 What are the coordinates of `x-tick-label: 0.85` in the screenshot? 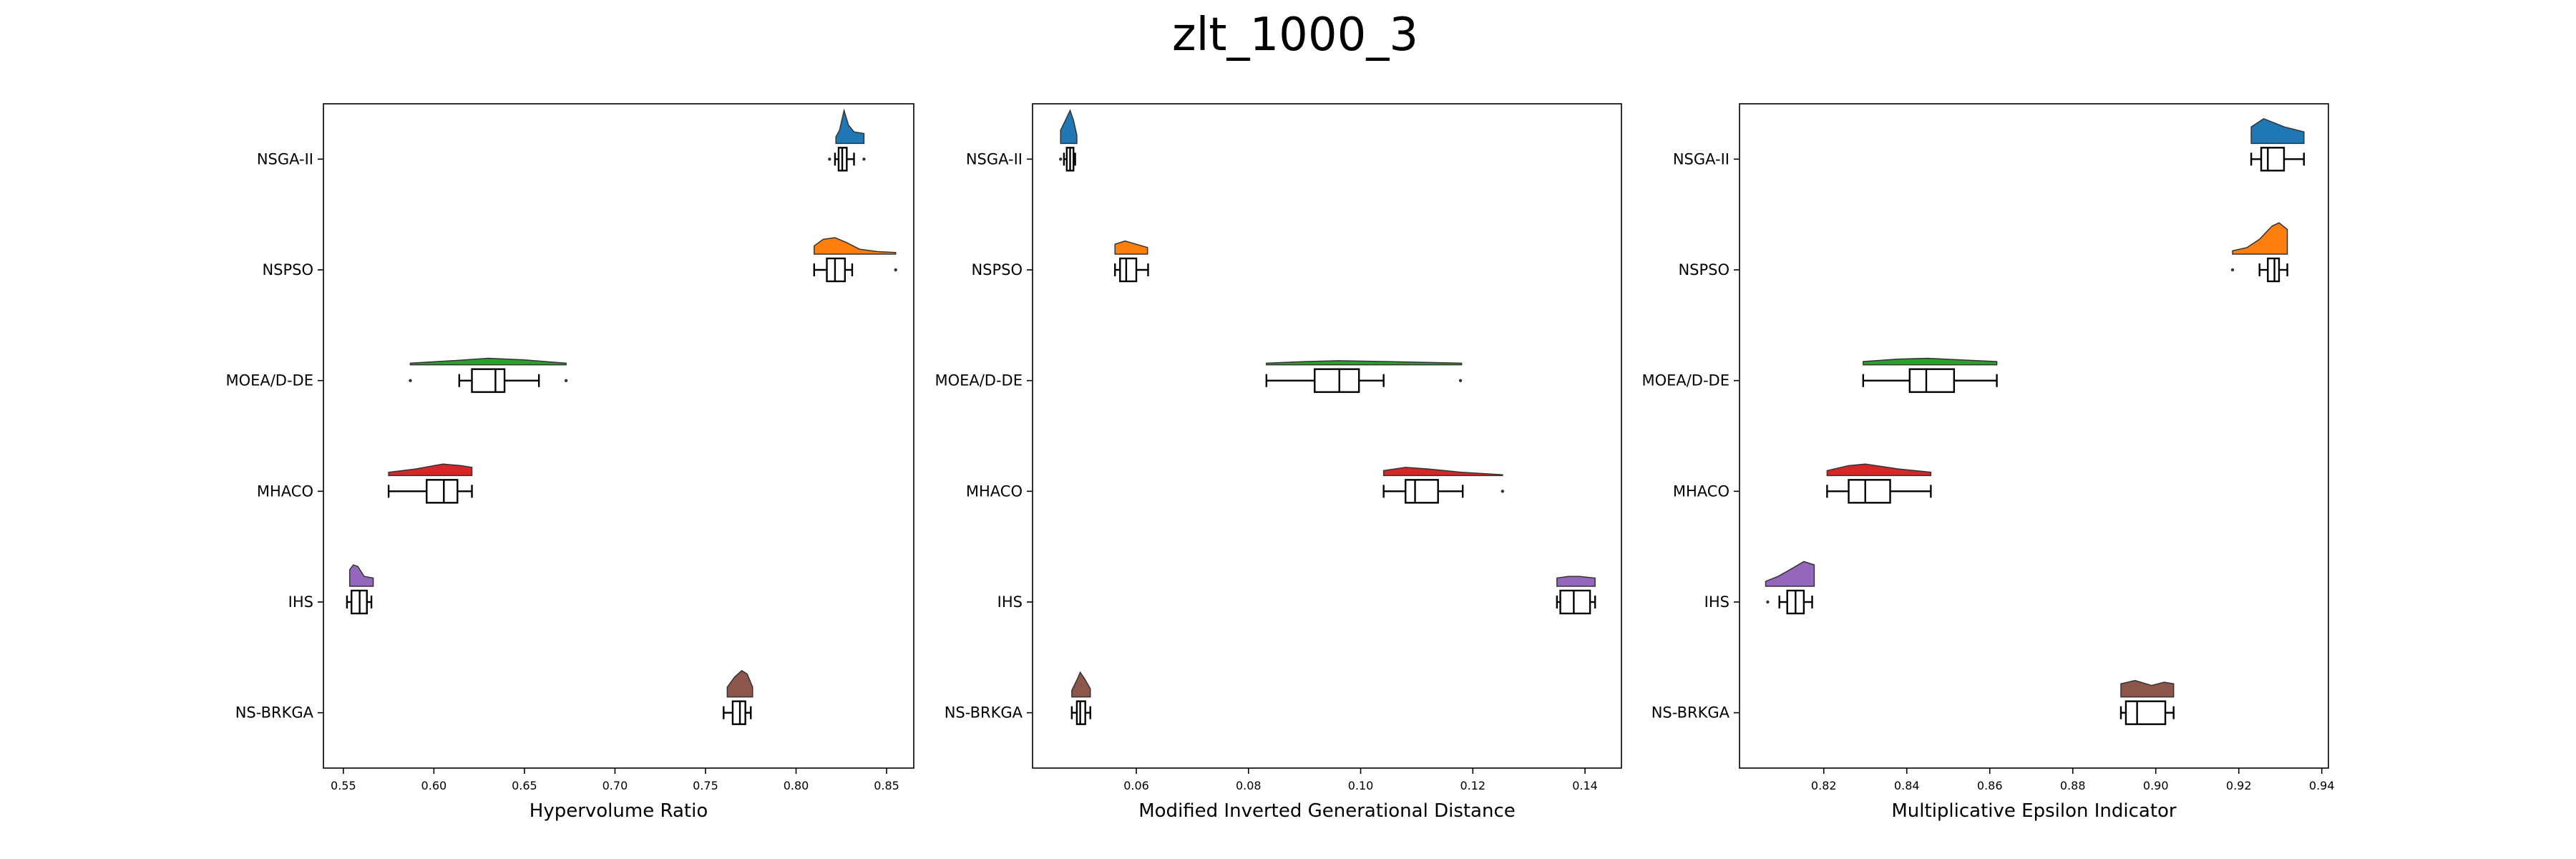 It's located at (886, 785).